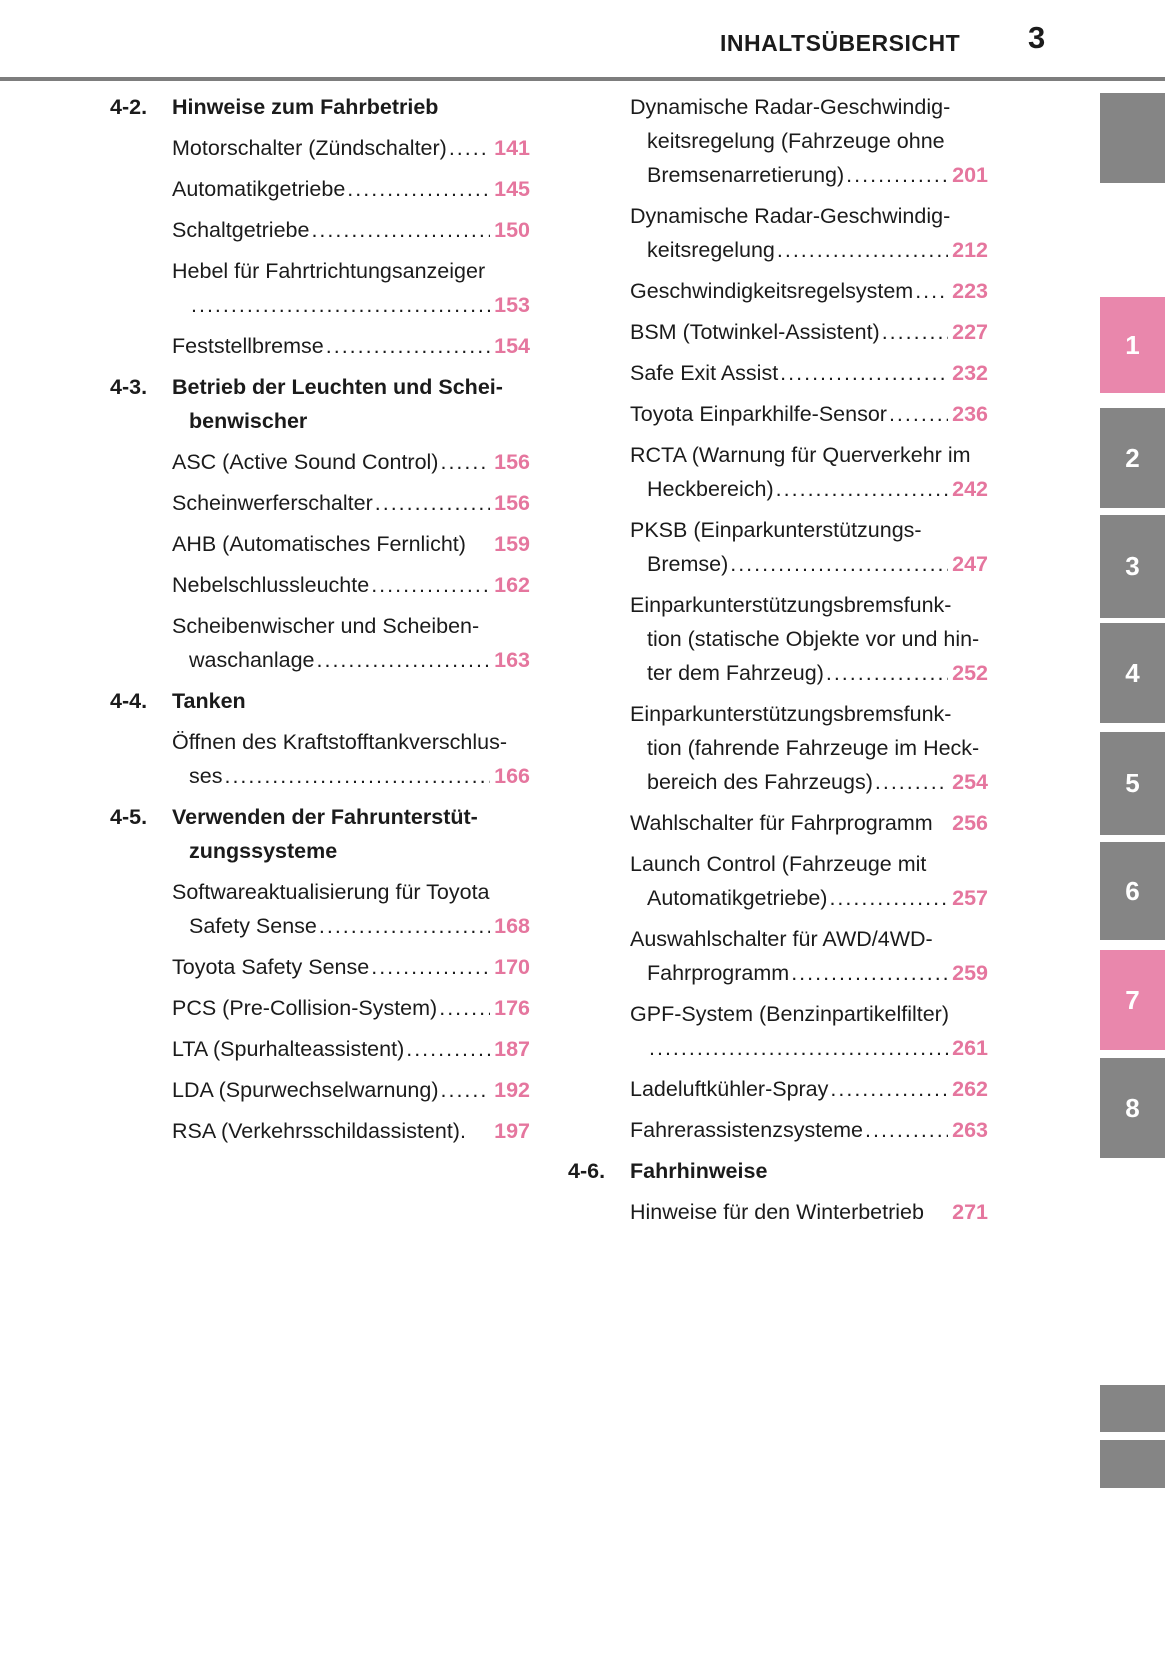 Image resolution: width=1165 pixels, height=1653 pixels. Describe the element at coordinates (809, 714) in the screenshot. I see `toc-line: Einparkunterstützungsbremsfunk-` at that location.